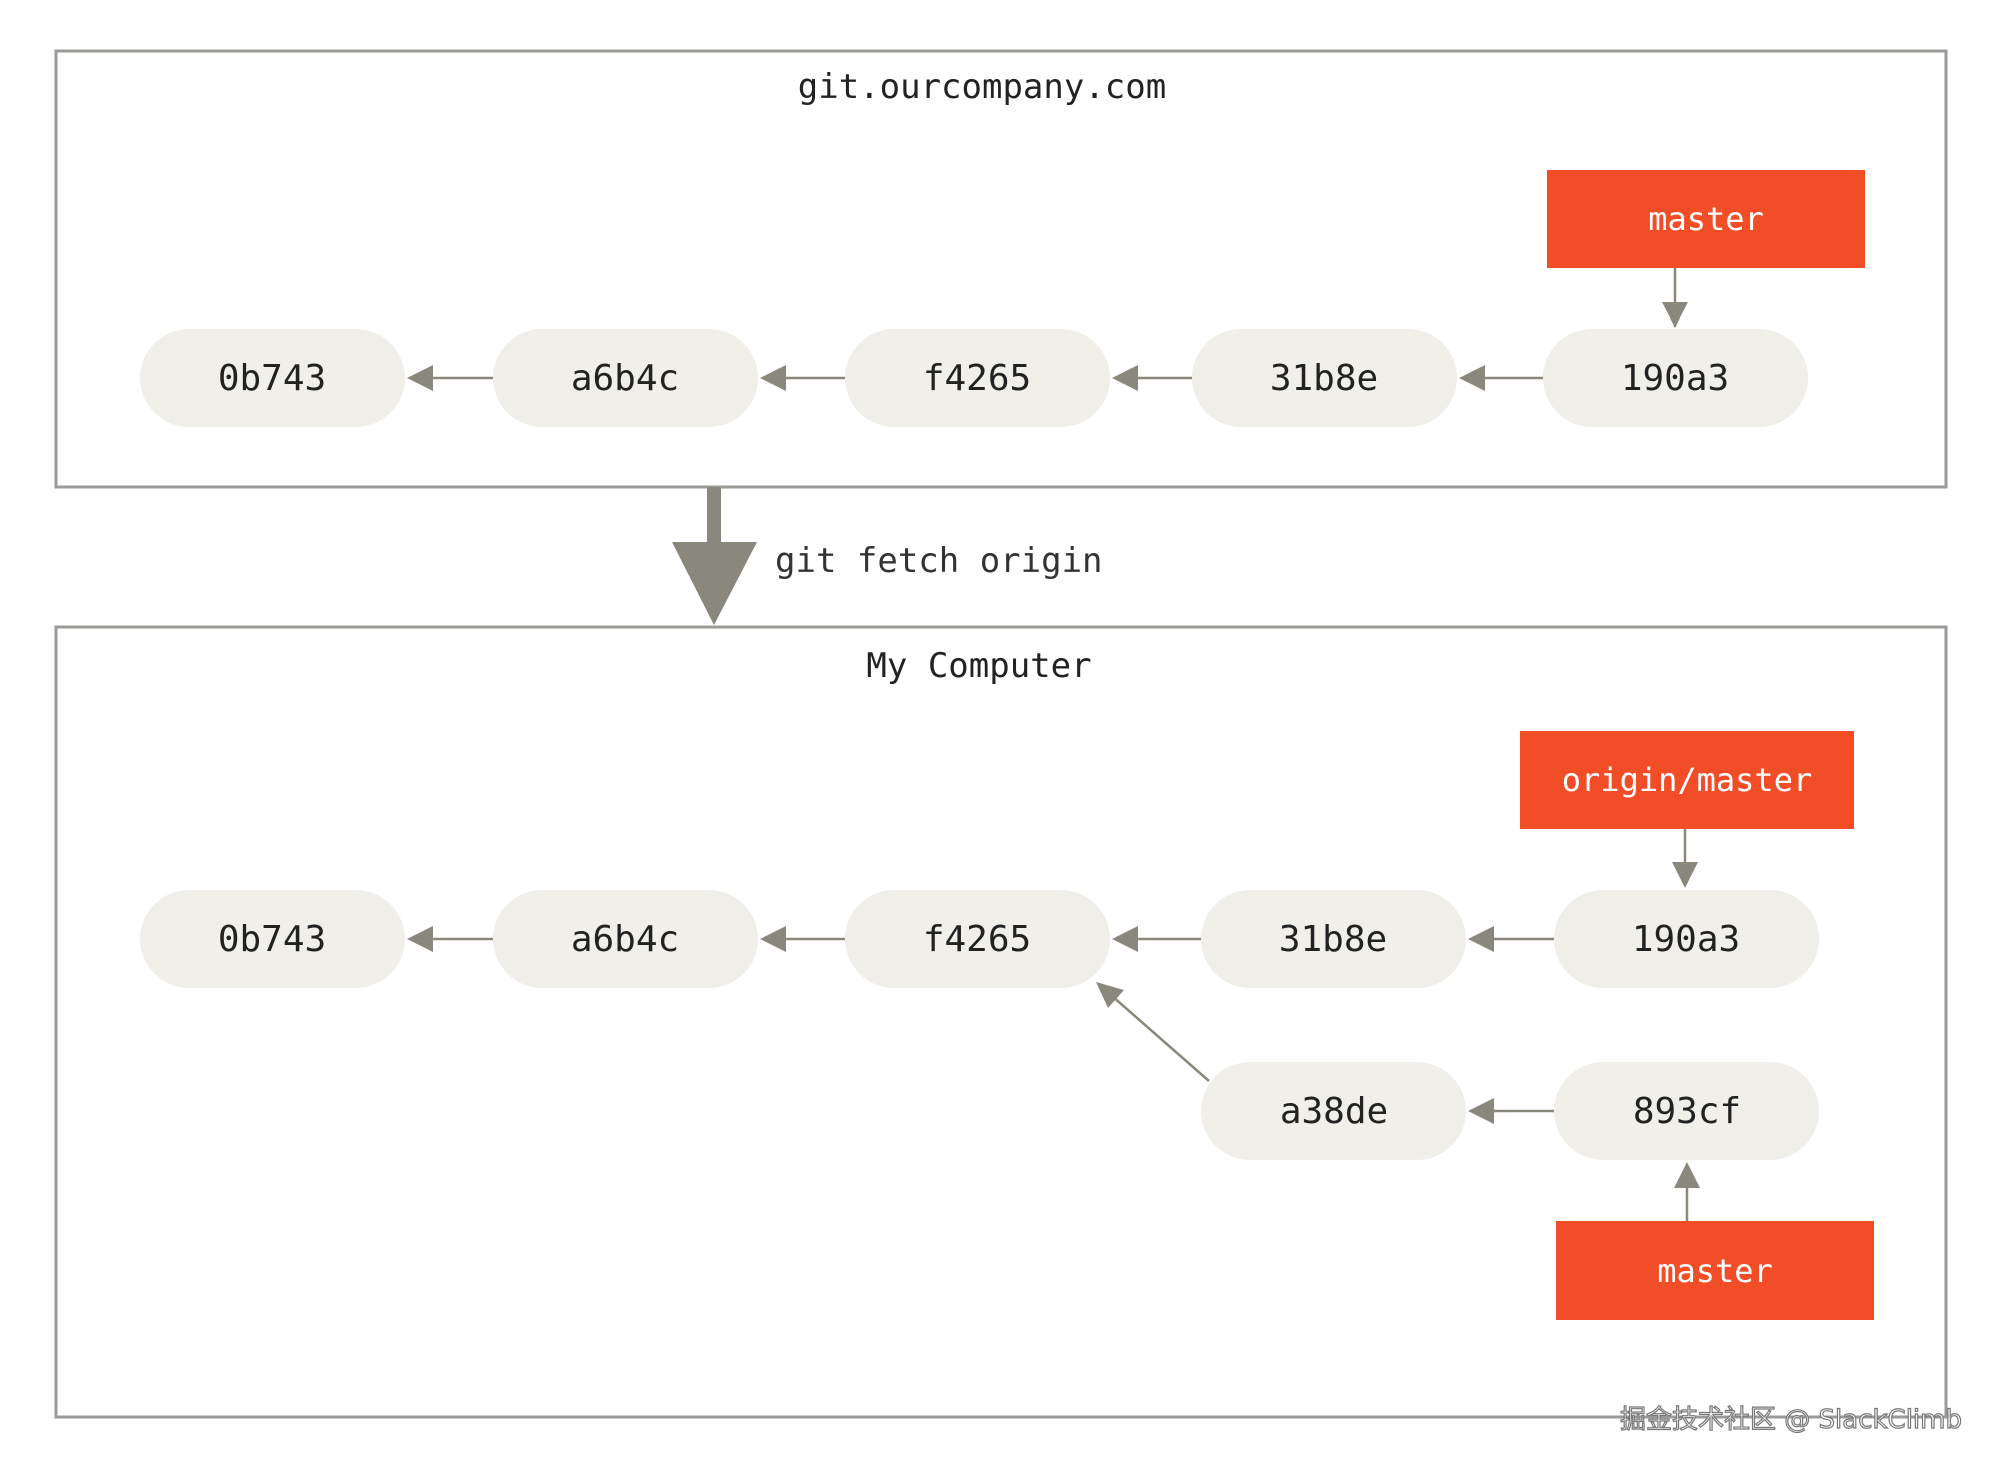  What do you see at coordinates (982, 87) in the screenshot?
I see `remote-title: git.ourcompany.com` at bounding box center [982, 87].